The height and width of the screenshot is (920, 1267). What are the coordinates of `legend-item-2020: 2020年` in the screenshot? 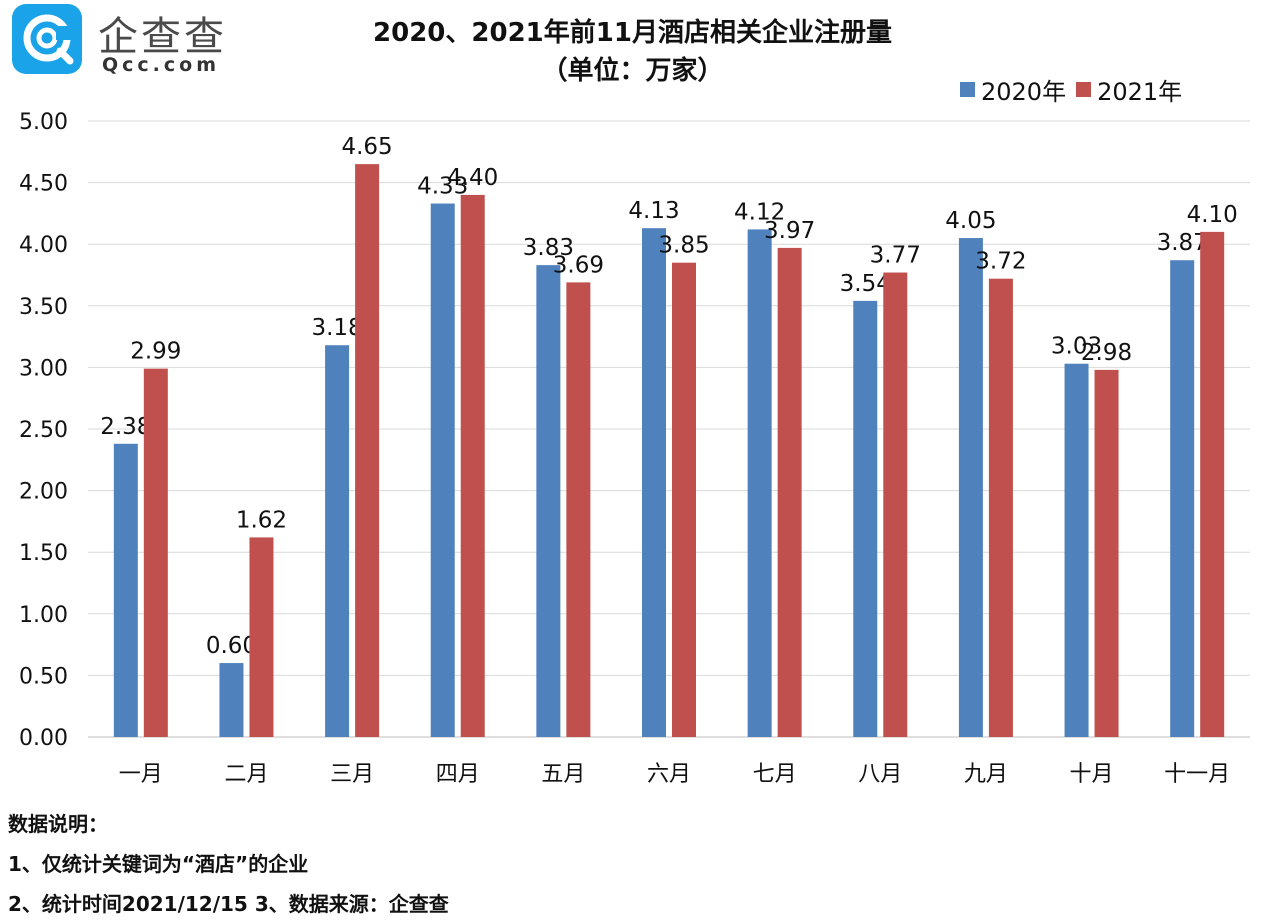 It's located at (1013, 89).